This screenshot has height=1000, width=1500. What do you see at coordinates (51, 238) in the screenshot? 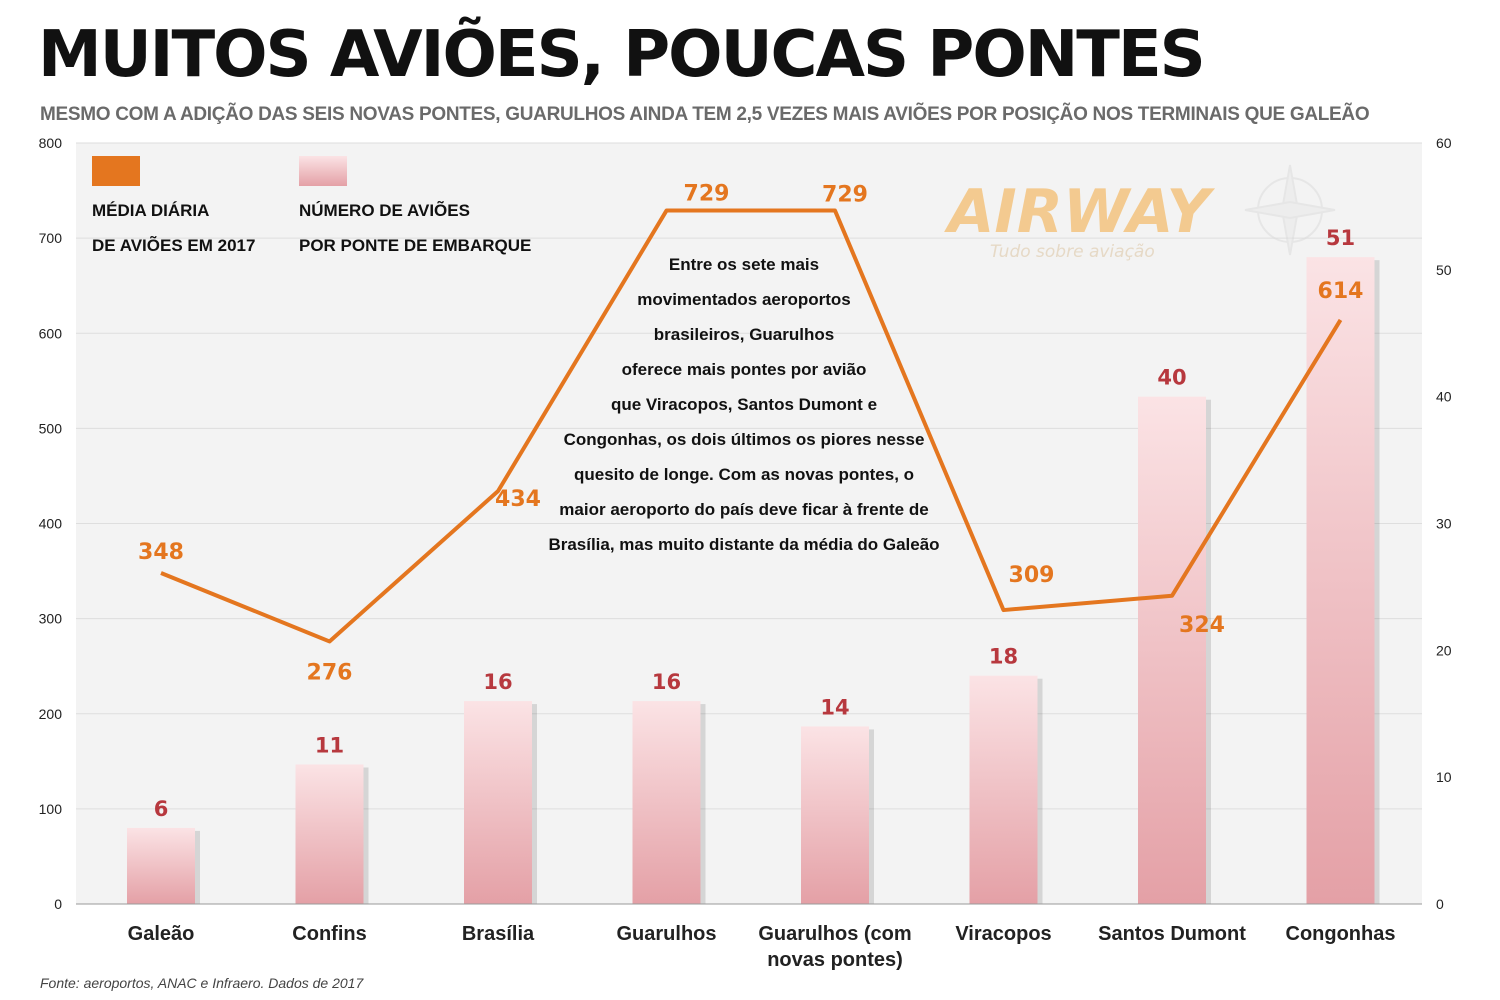
I see `y-tick-left: 700` at bounding box center [51, 238].